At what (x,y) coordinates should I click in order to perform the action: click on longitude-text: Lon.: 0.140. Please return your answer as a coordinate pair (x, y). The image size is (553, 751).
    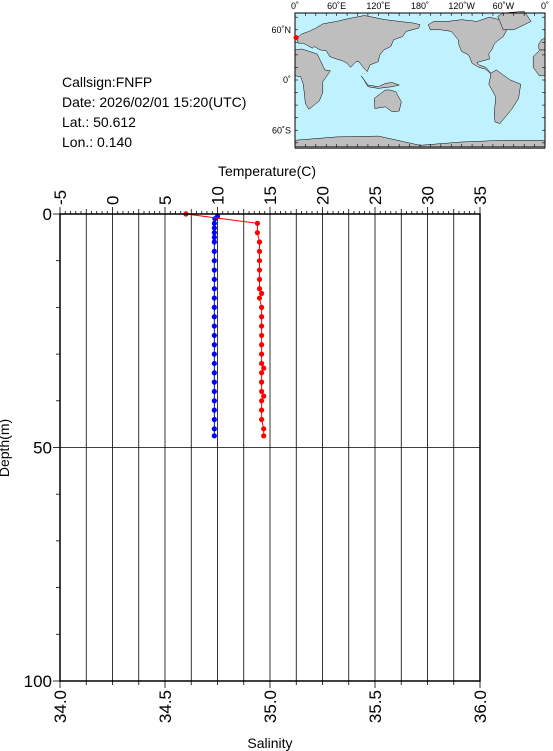
    Looking at the image, I should click on (97, 142).